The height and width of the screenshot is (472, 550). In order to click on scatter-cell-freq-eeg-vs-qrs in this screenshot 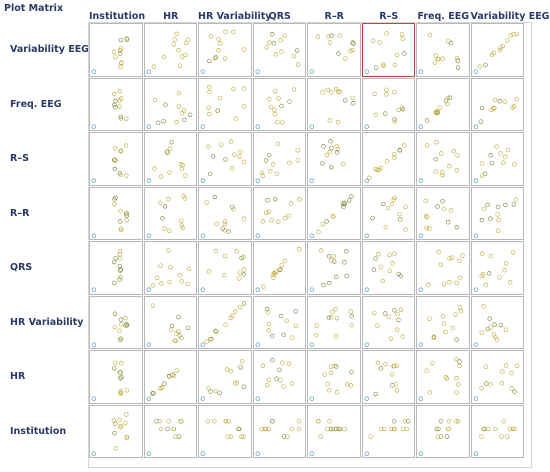, I will do `click(279, 104)`.